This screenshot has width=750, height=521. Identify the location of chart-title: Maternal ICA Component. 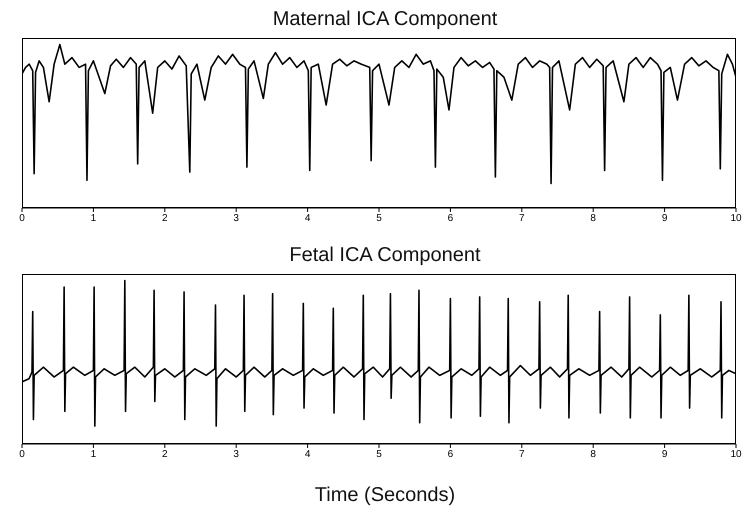
(385, 20).